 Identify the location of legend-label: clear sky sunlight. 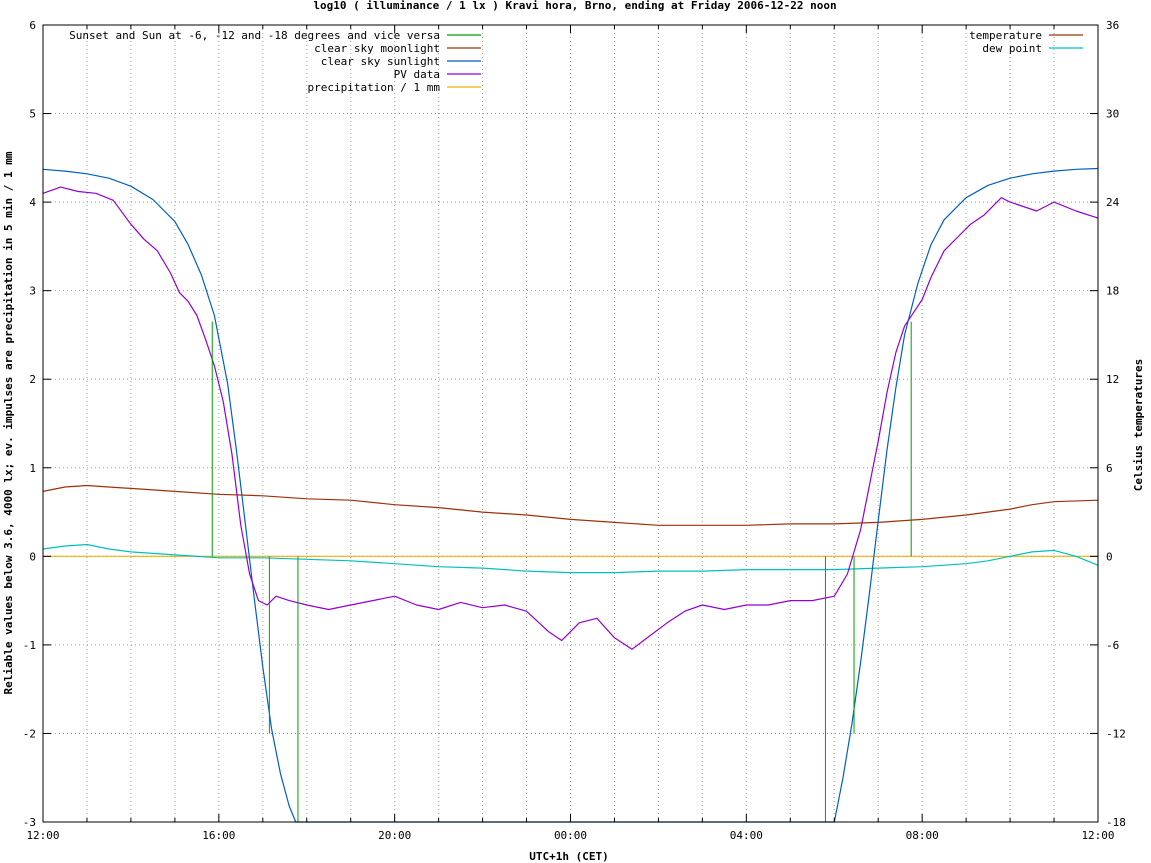
(380, 61).